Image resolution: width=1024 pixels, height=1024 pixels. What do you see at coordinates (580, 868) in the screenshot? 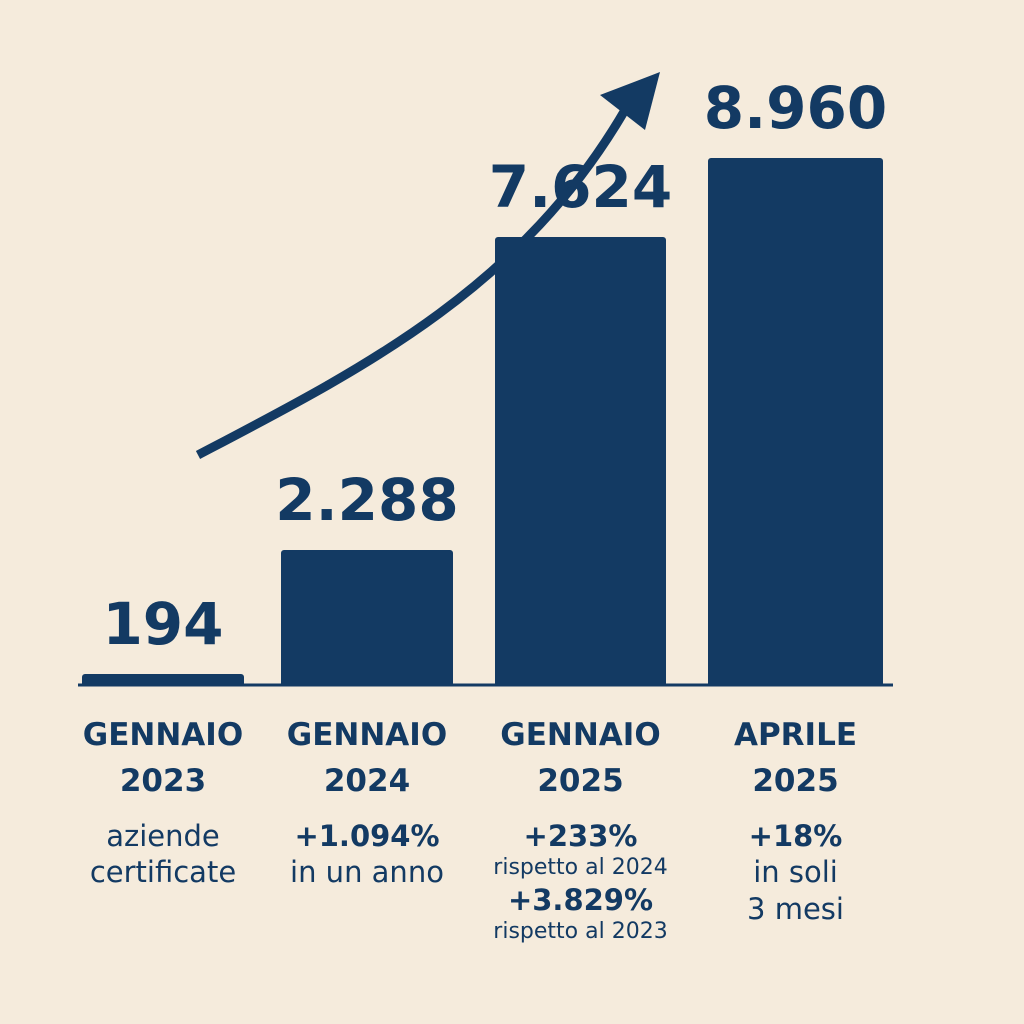
I see `note-line: rispetto al 2024` at bounding box center [580, 868].